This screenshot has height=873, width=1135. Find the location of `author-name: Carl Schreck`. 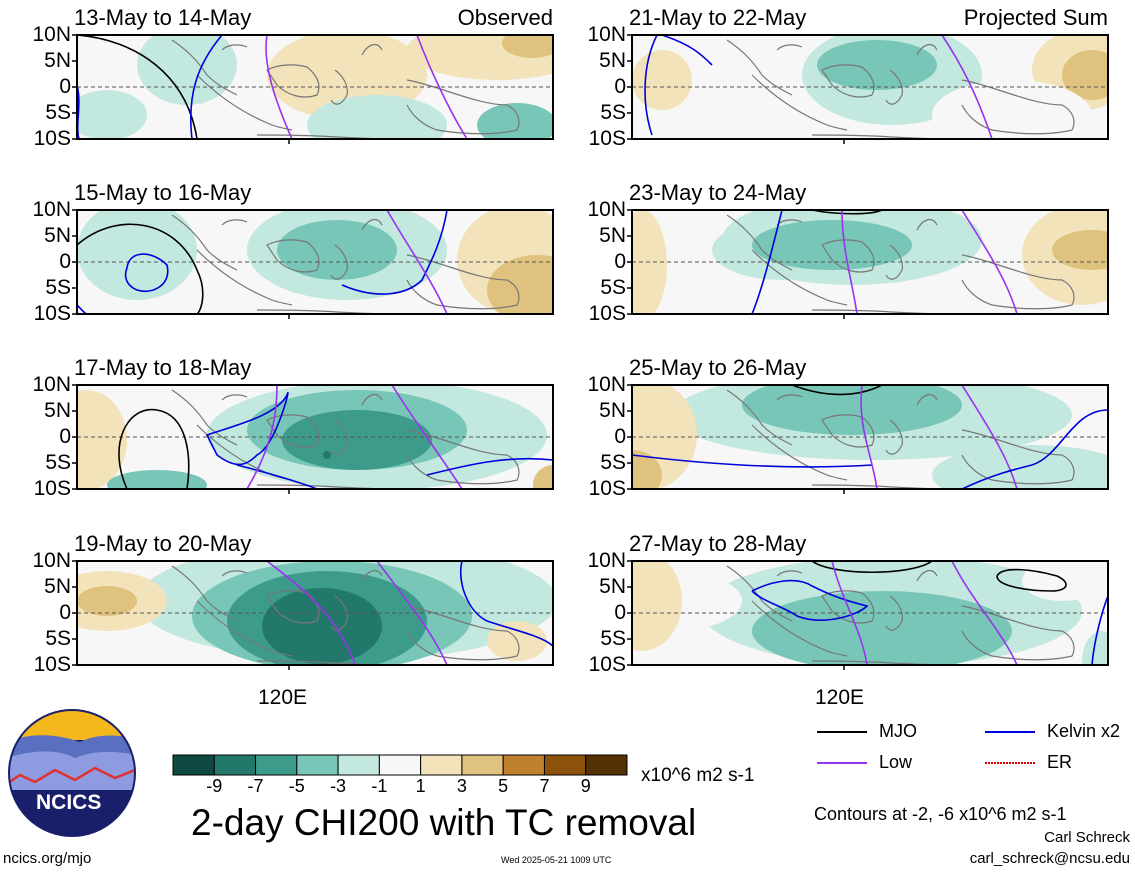

author-name: Carl Schreck is located at coordinates (1087, 837).